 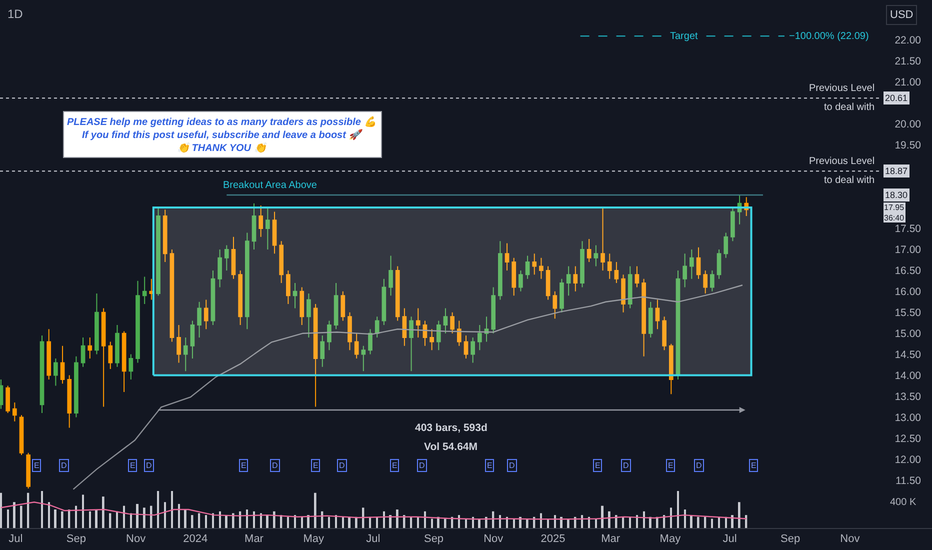 What do you see at coordinates (790, 539) in the screenshot?
I see `x-tick-label: Sep` at bounding box center [790, 539].